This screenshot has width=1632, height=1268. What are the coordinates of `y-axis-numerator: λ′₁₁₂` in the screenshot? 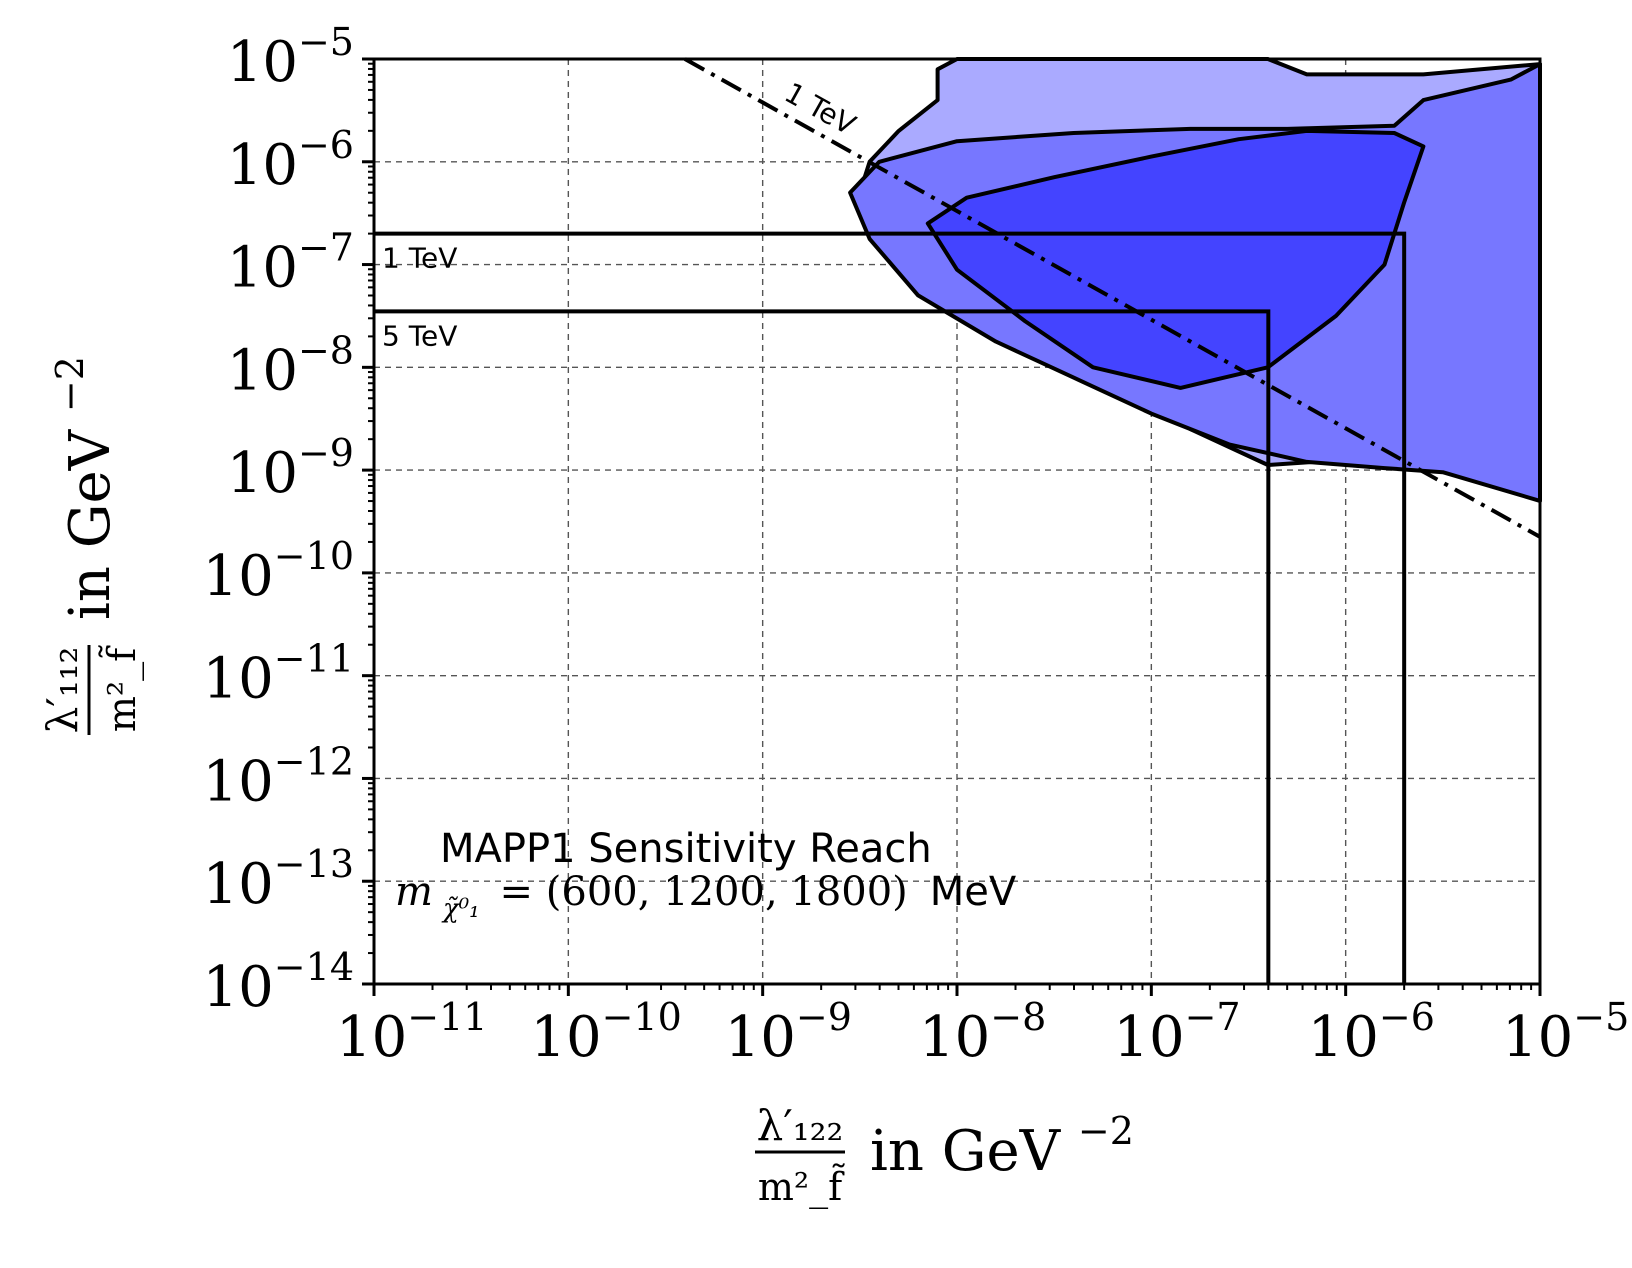 It's located at (62, 690).